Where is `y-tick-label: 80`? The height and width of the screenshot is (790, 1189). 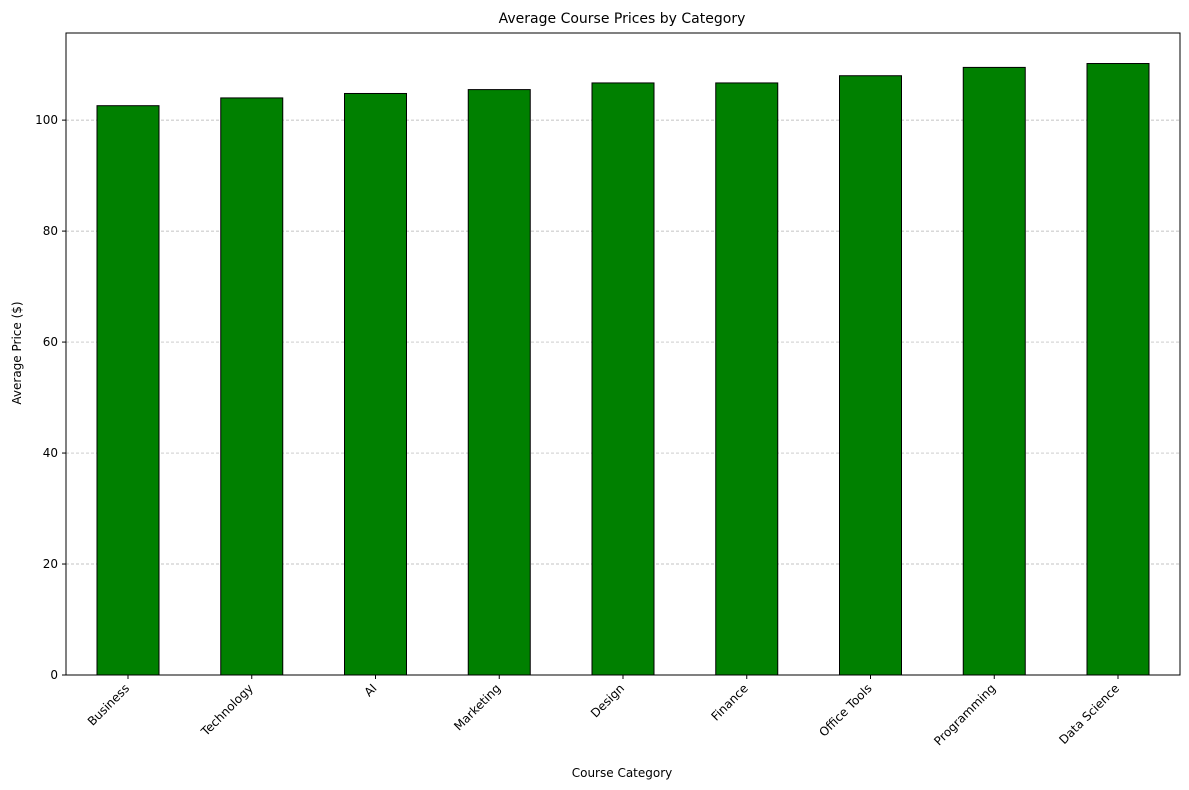
y-tick-label: 80 is located at coordinates (50, 231).